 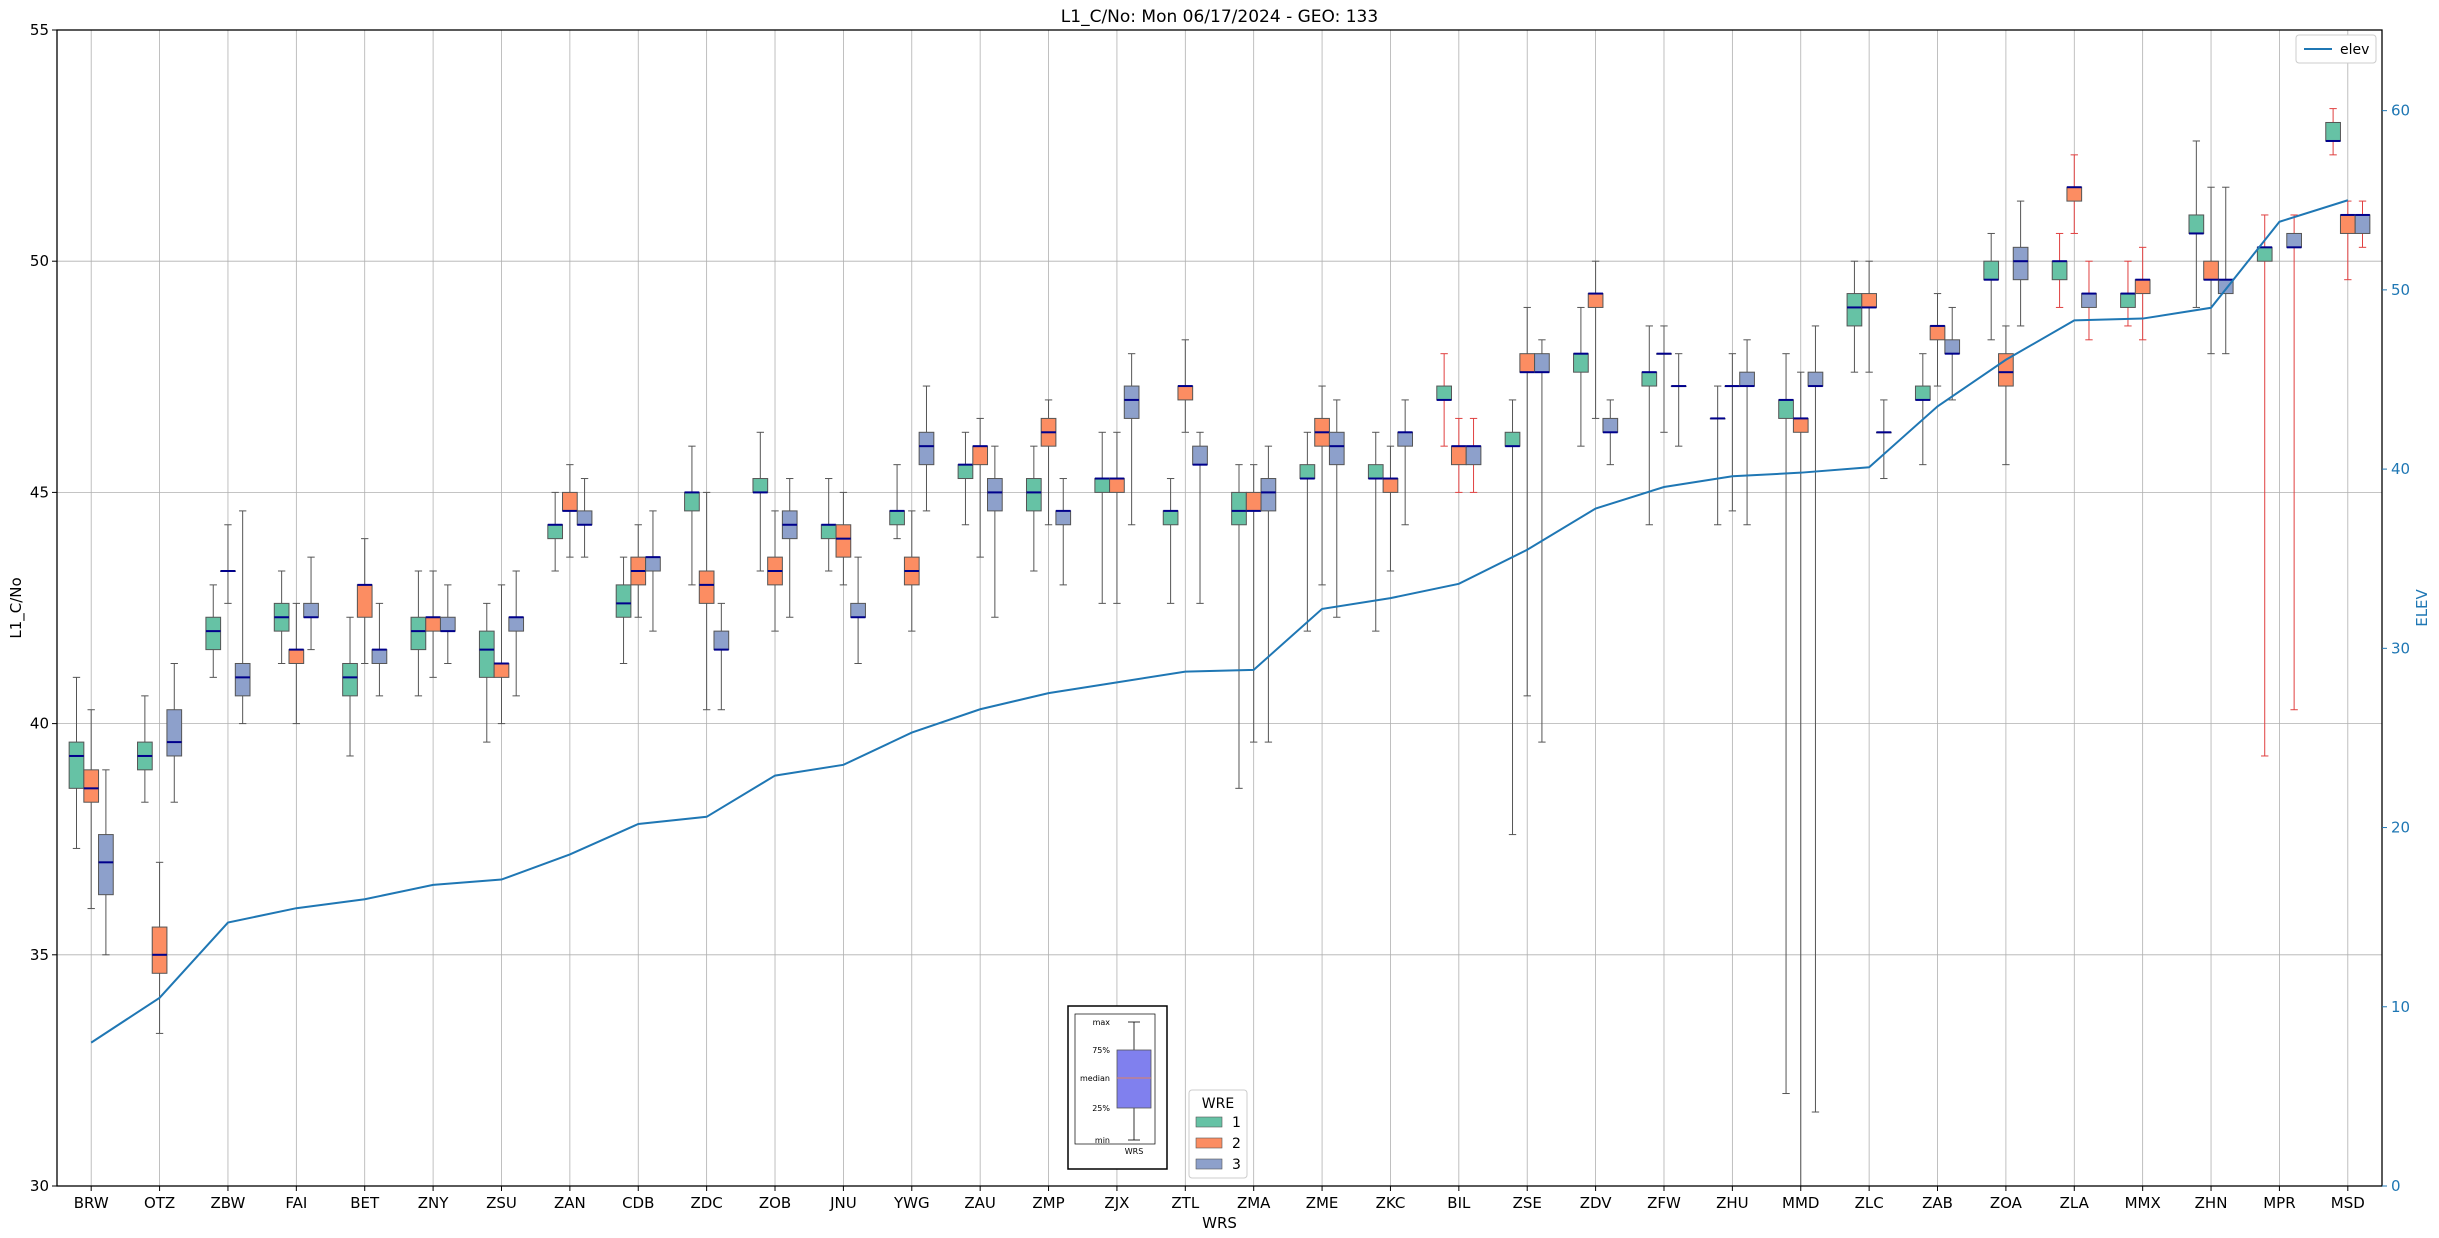 I want to click on wre-legend: WRE 1 2 3, so click(x=1218, y=1134).